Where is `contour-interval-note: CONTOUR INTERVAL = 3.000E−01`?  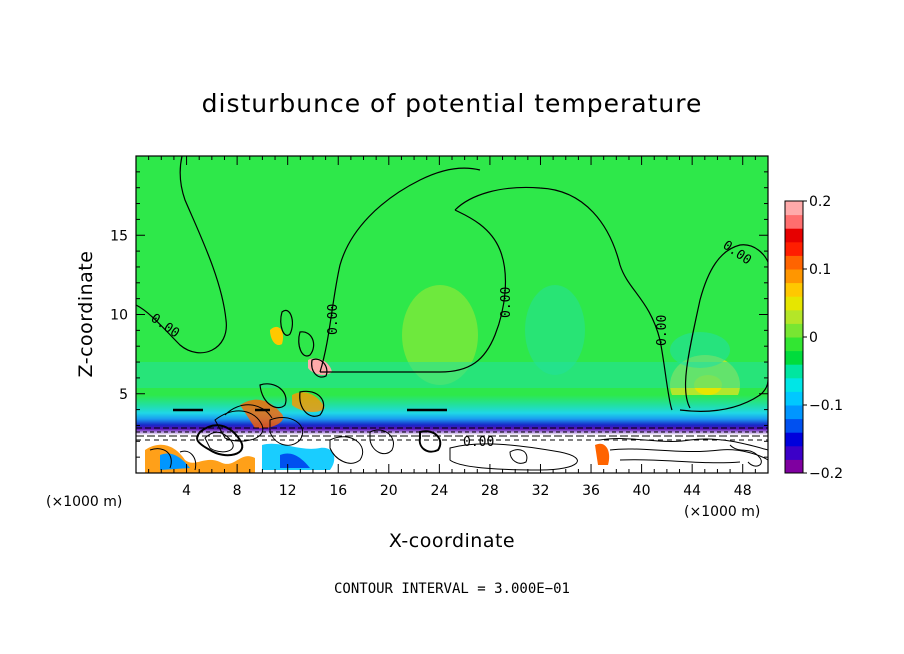
contour-interval-note: CONTOUR INTERVAL = 3.000E−01 is located at coordinates (452, 589).